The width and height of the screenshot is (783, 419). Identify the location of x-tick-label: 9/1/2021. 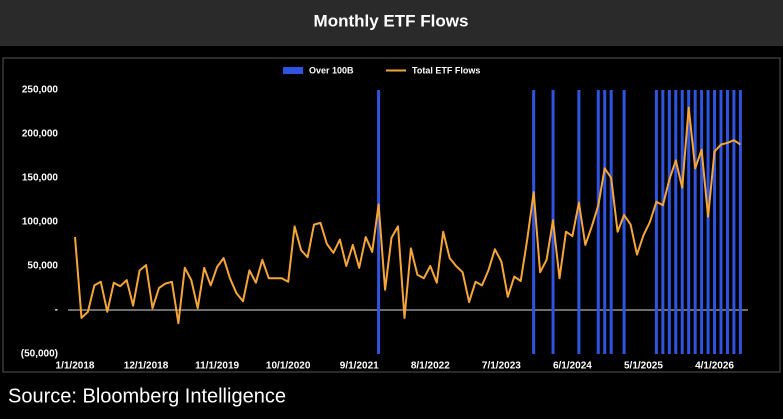
(359, 366).